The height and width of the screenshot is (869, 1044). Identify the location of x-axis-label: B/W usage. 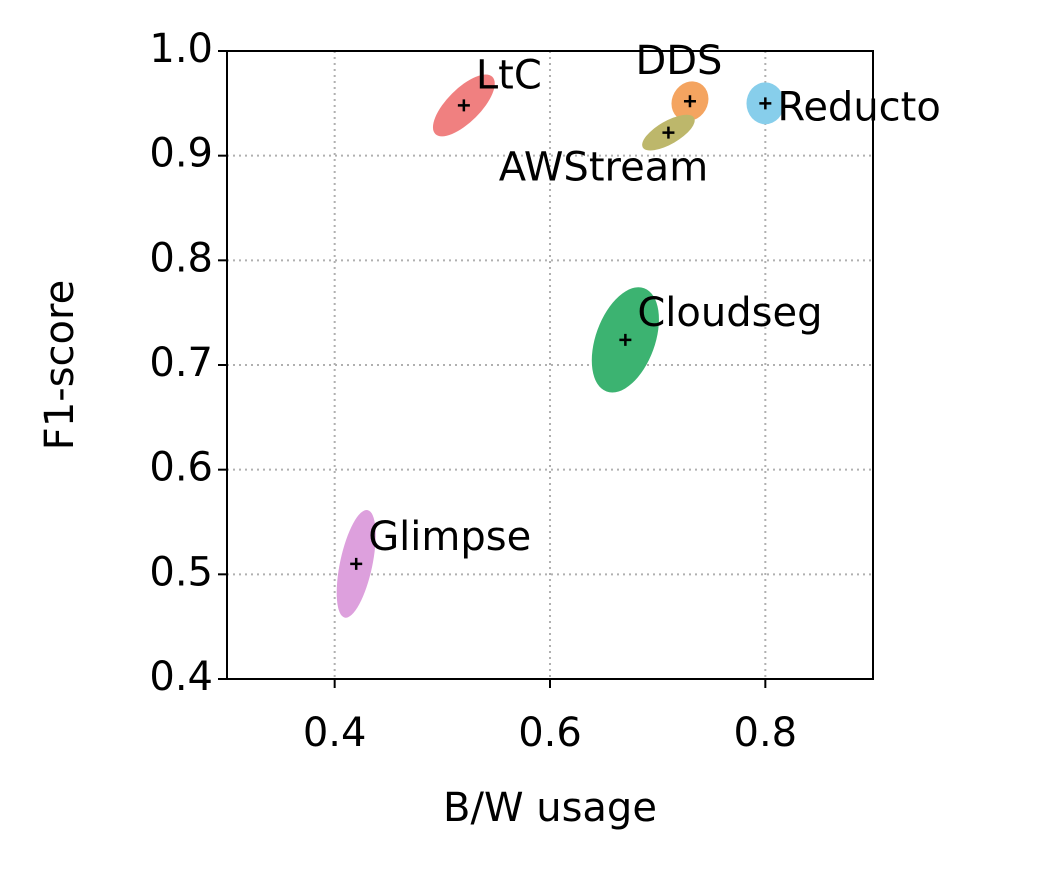
(550, 808).